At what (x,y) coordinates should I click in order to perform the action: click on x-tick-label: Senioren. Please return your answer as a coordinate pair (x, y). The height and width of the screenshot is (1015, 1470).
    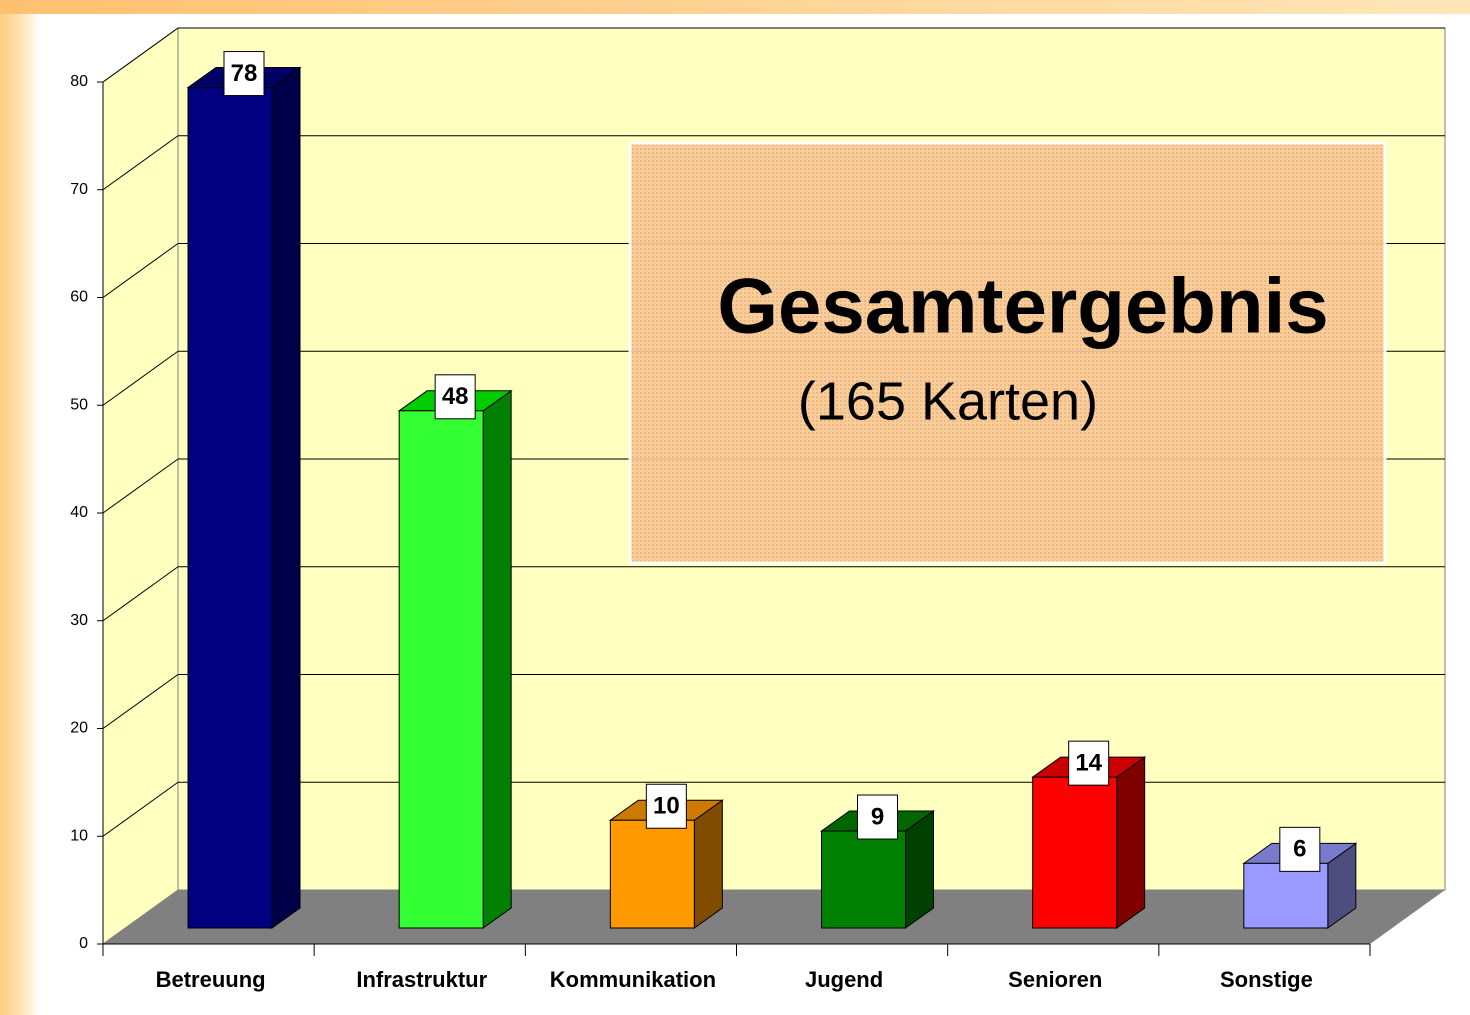
    Looking at the image, I should click on (1055, 979).